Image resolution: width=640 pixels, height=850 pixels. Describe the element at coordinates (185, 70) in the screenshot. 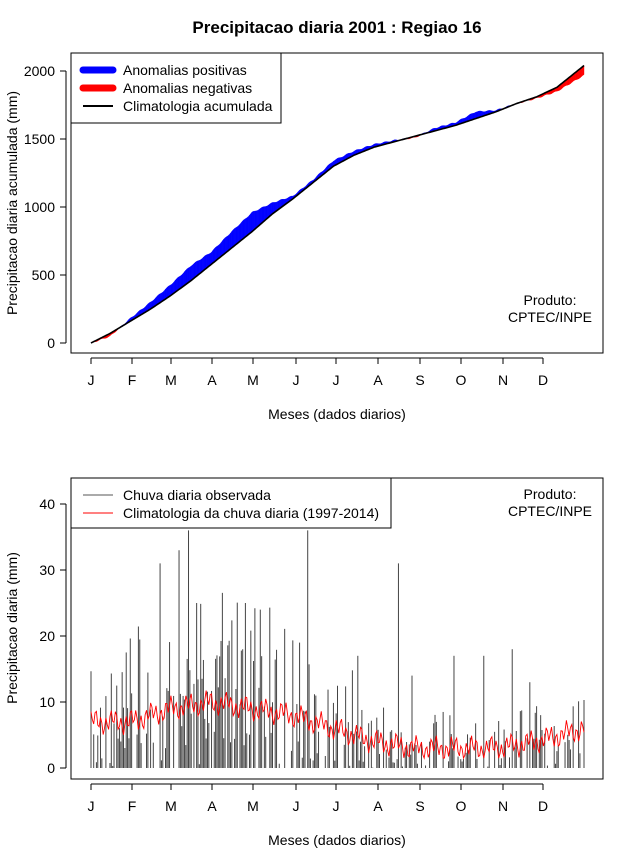

I see `legend-label-positive: Anomalias positivas` at that location.